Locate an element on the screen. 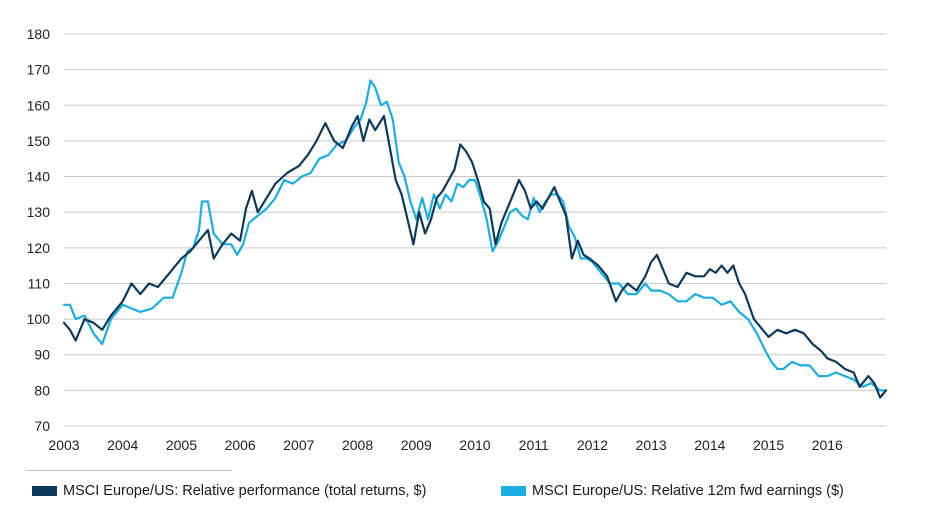  x-tick-label: 2004 is located at coordinates (122, 445).